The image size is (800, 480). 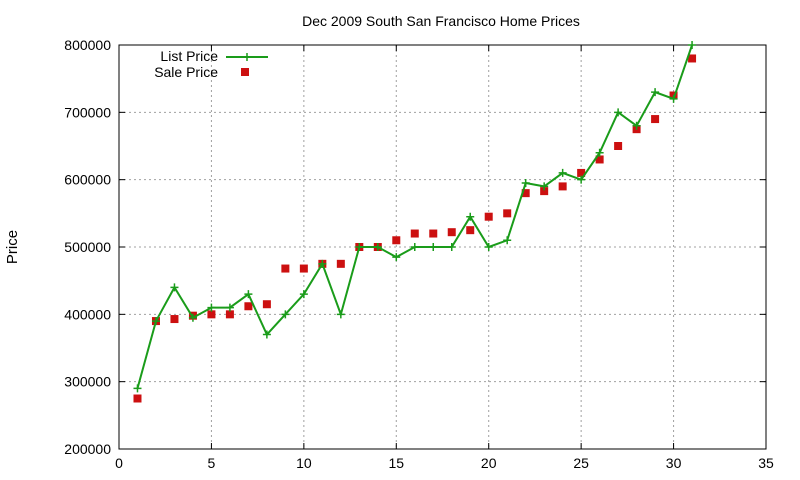 What do you see at coordinates (212, 463) in the screenshot?
I see `x-tick-label: 5` at bounding box center [212, 463].